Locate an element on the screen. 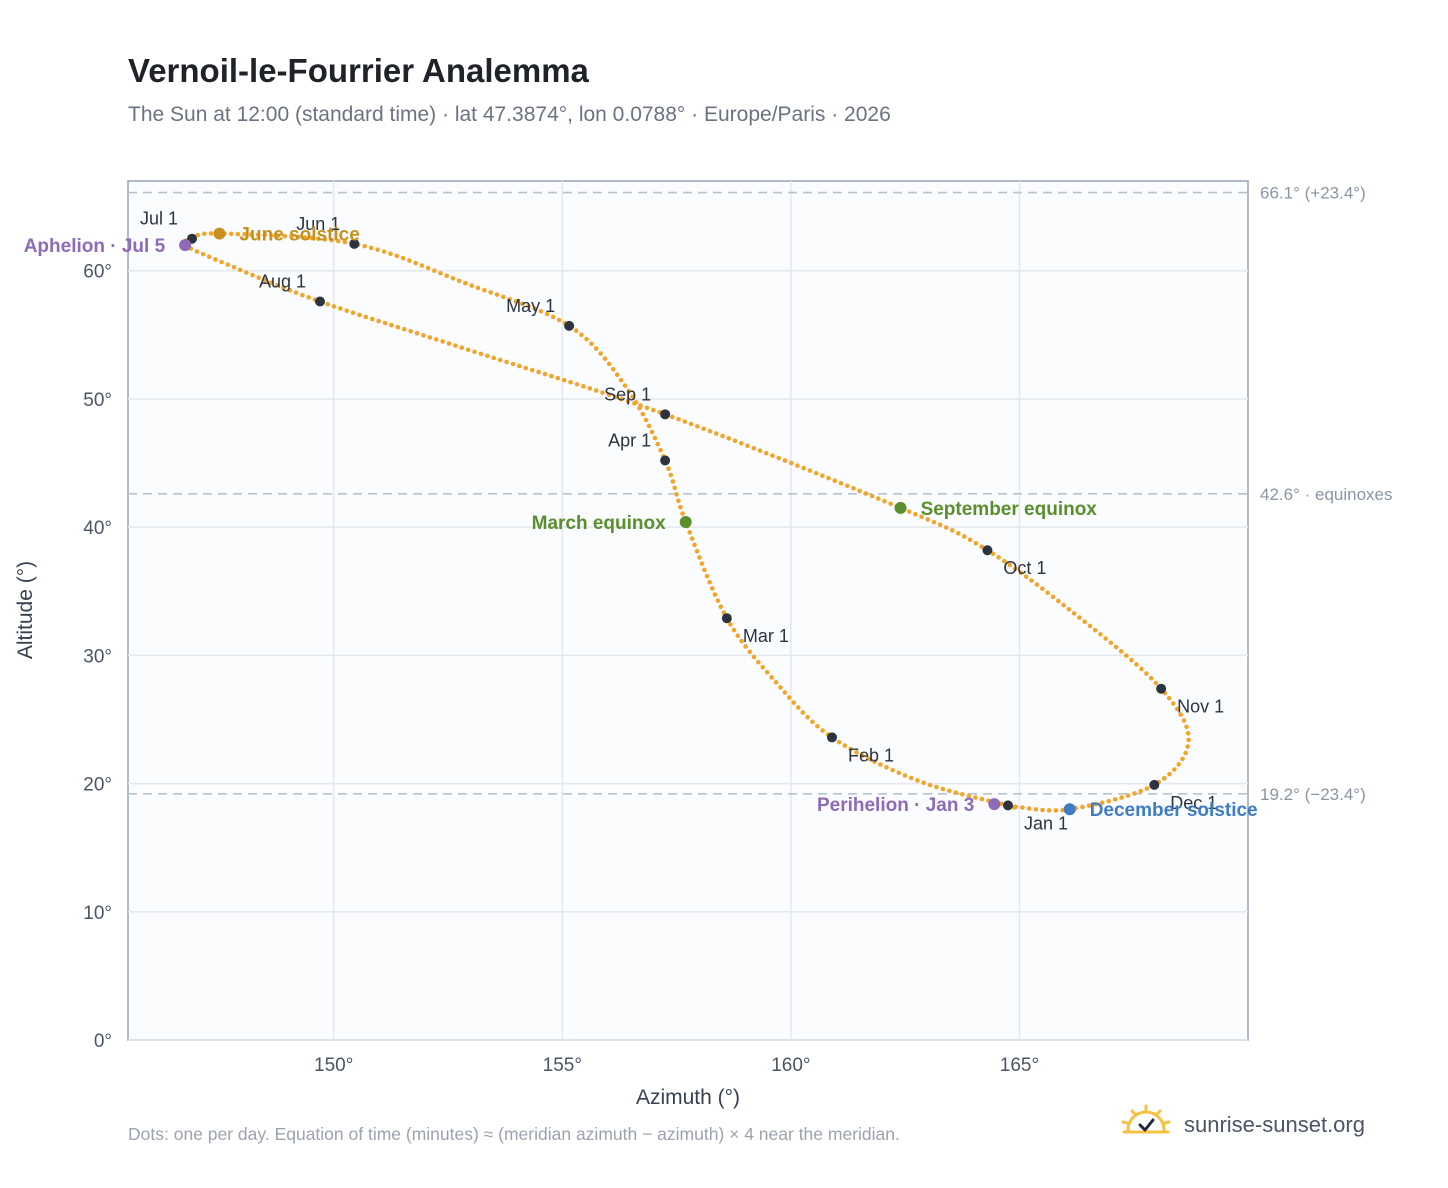  y-tick-label: 40° is located at coordinates (97, 528).